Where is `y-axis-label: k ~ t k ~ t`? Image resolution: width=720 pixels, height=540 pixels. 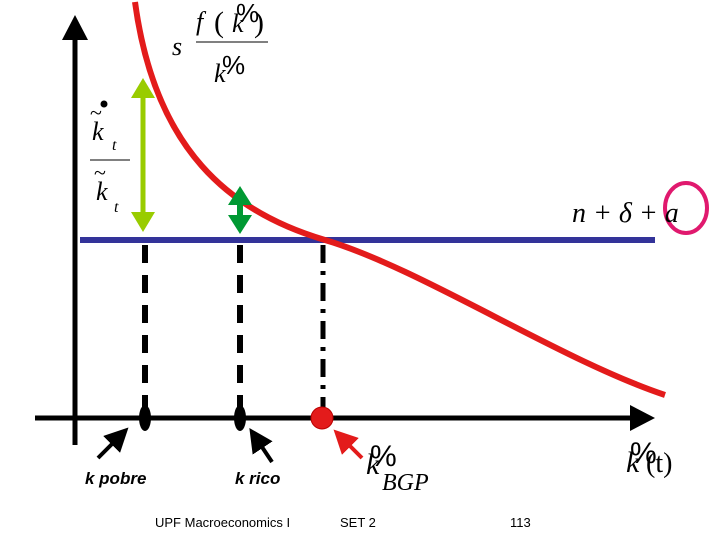
y-axis-label: k ~ t k ~ t is located at coordinates (110, 158).